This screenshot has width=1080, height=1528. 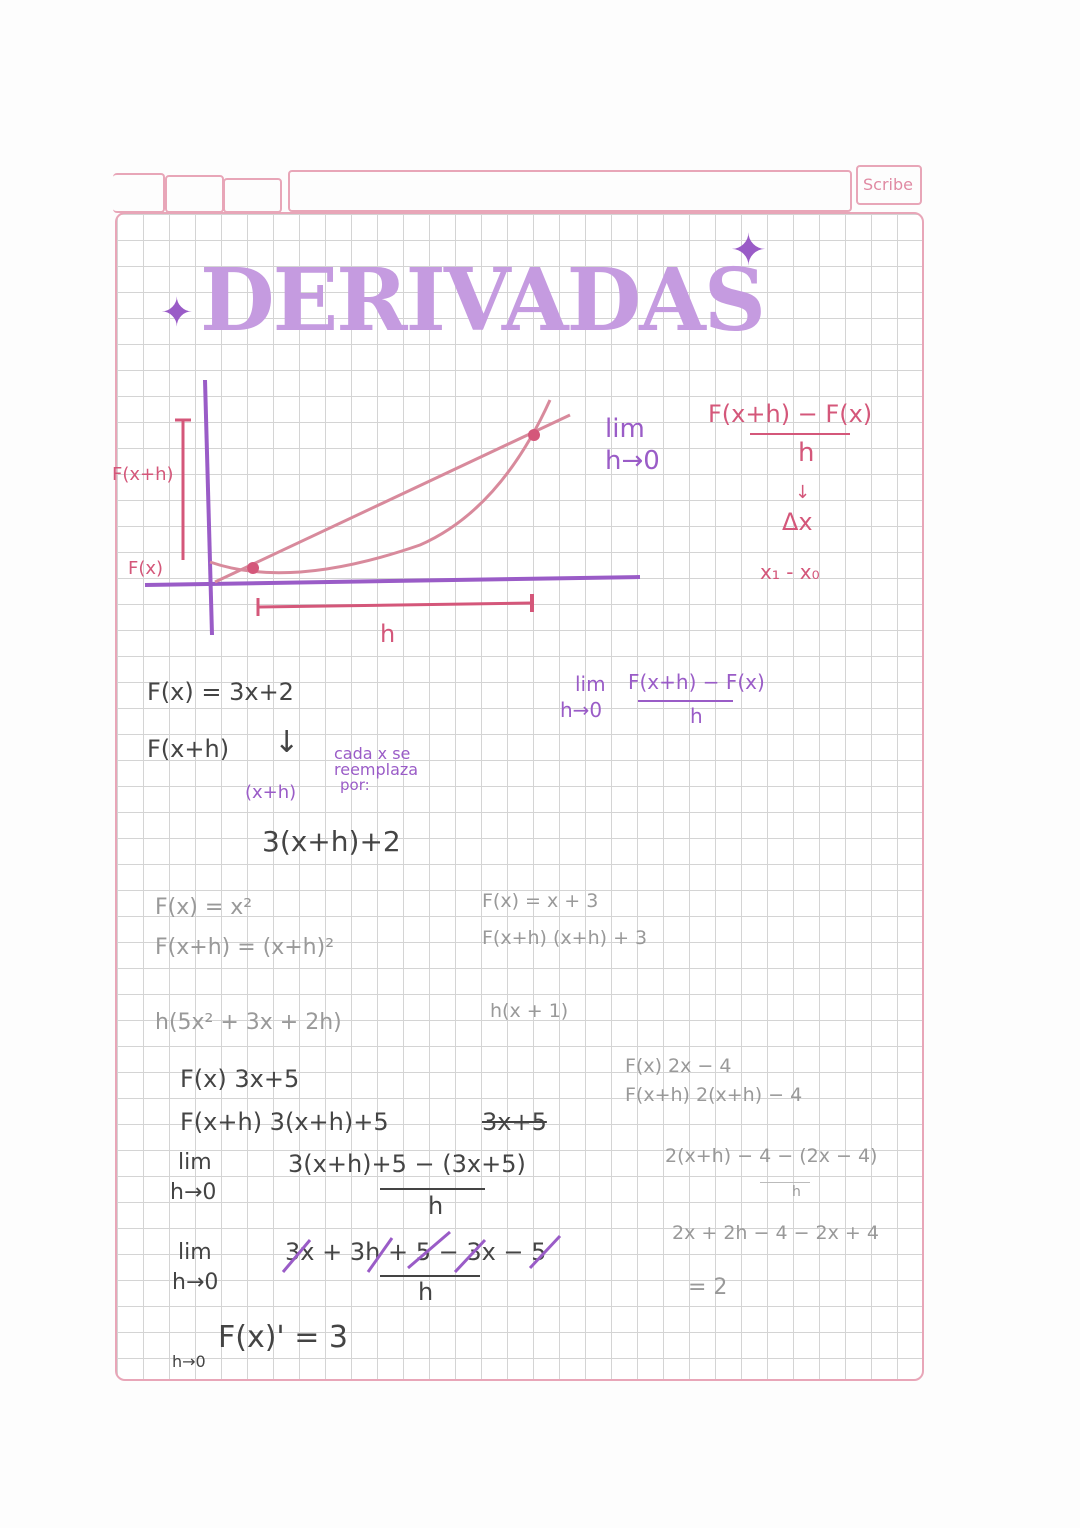 I want to click on point-x, so click(x=253, y=568).